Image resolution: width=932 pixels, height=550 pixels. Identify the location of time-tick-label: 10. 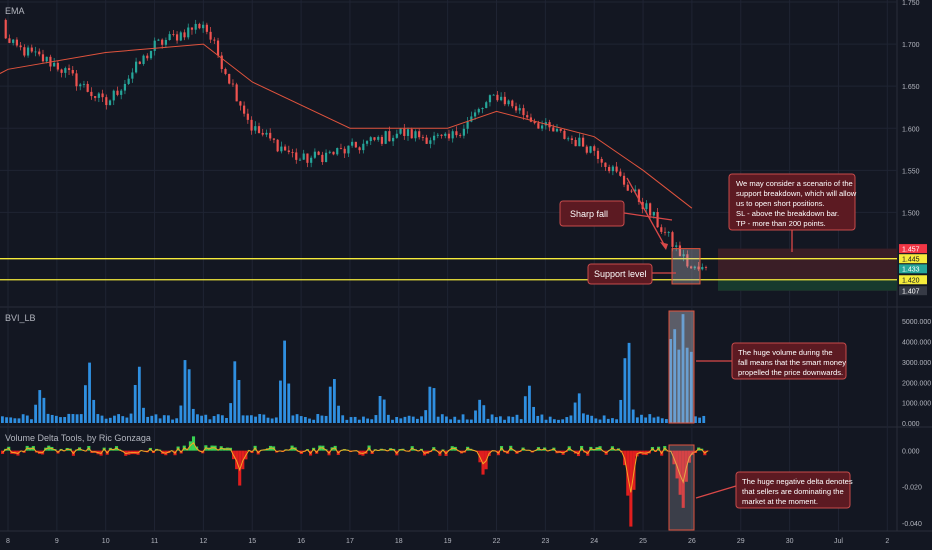
(106, 541).